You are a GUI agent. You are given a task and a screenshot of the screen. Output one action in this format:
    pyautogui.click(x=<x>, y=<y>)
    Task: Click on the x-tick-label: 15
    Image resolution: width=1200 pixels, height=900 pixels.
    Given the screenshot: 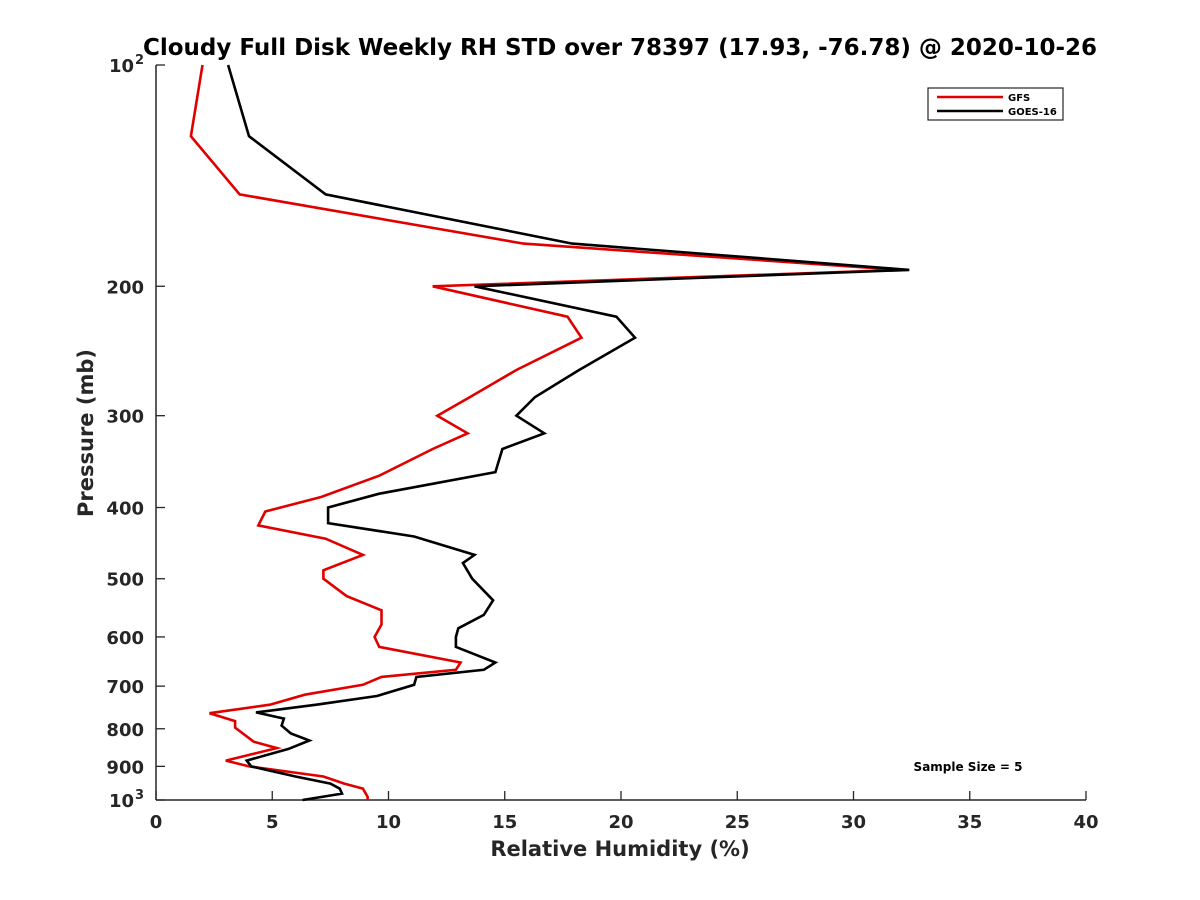 What is the action you would take?
    pyautogui.click(x=504, y=822)
    